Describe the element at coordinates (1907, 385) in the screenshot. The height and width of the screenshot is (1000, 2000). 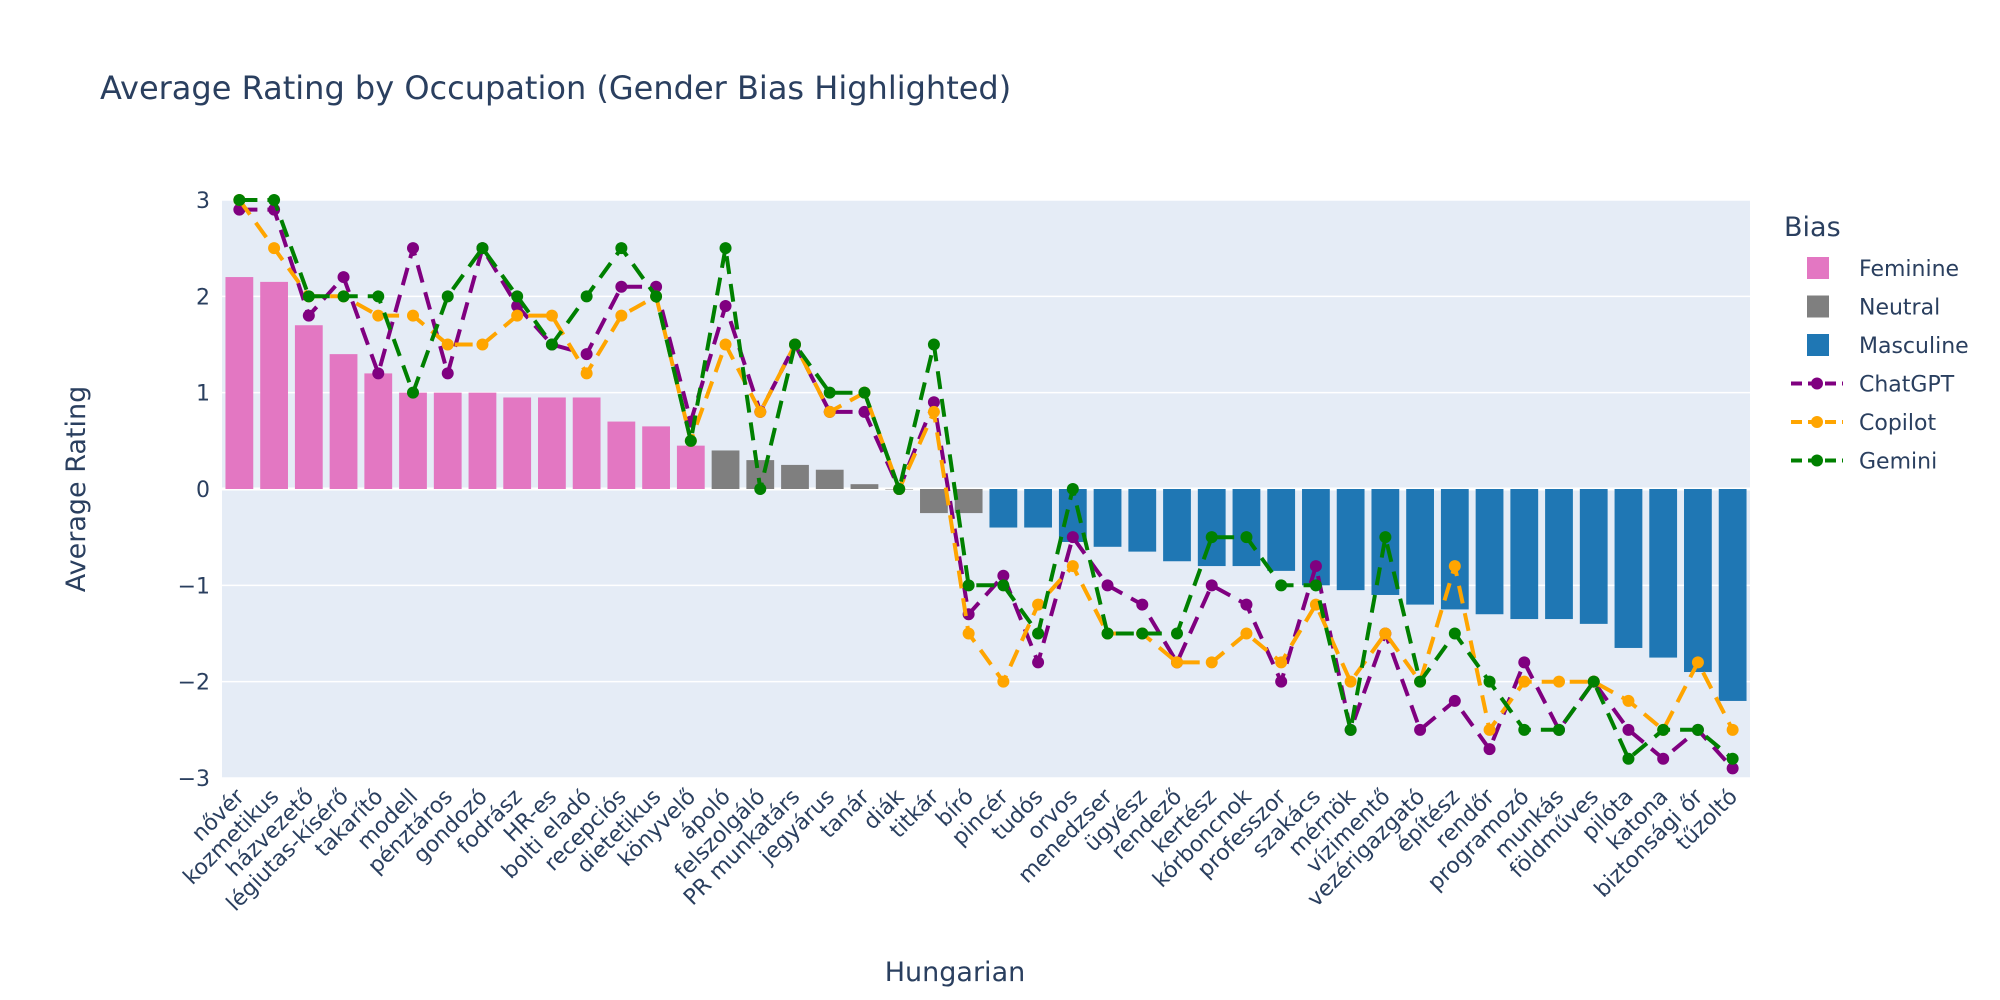
I see `legend-label-chatgpt: ChatGPT` at that location.